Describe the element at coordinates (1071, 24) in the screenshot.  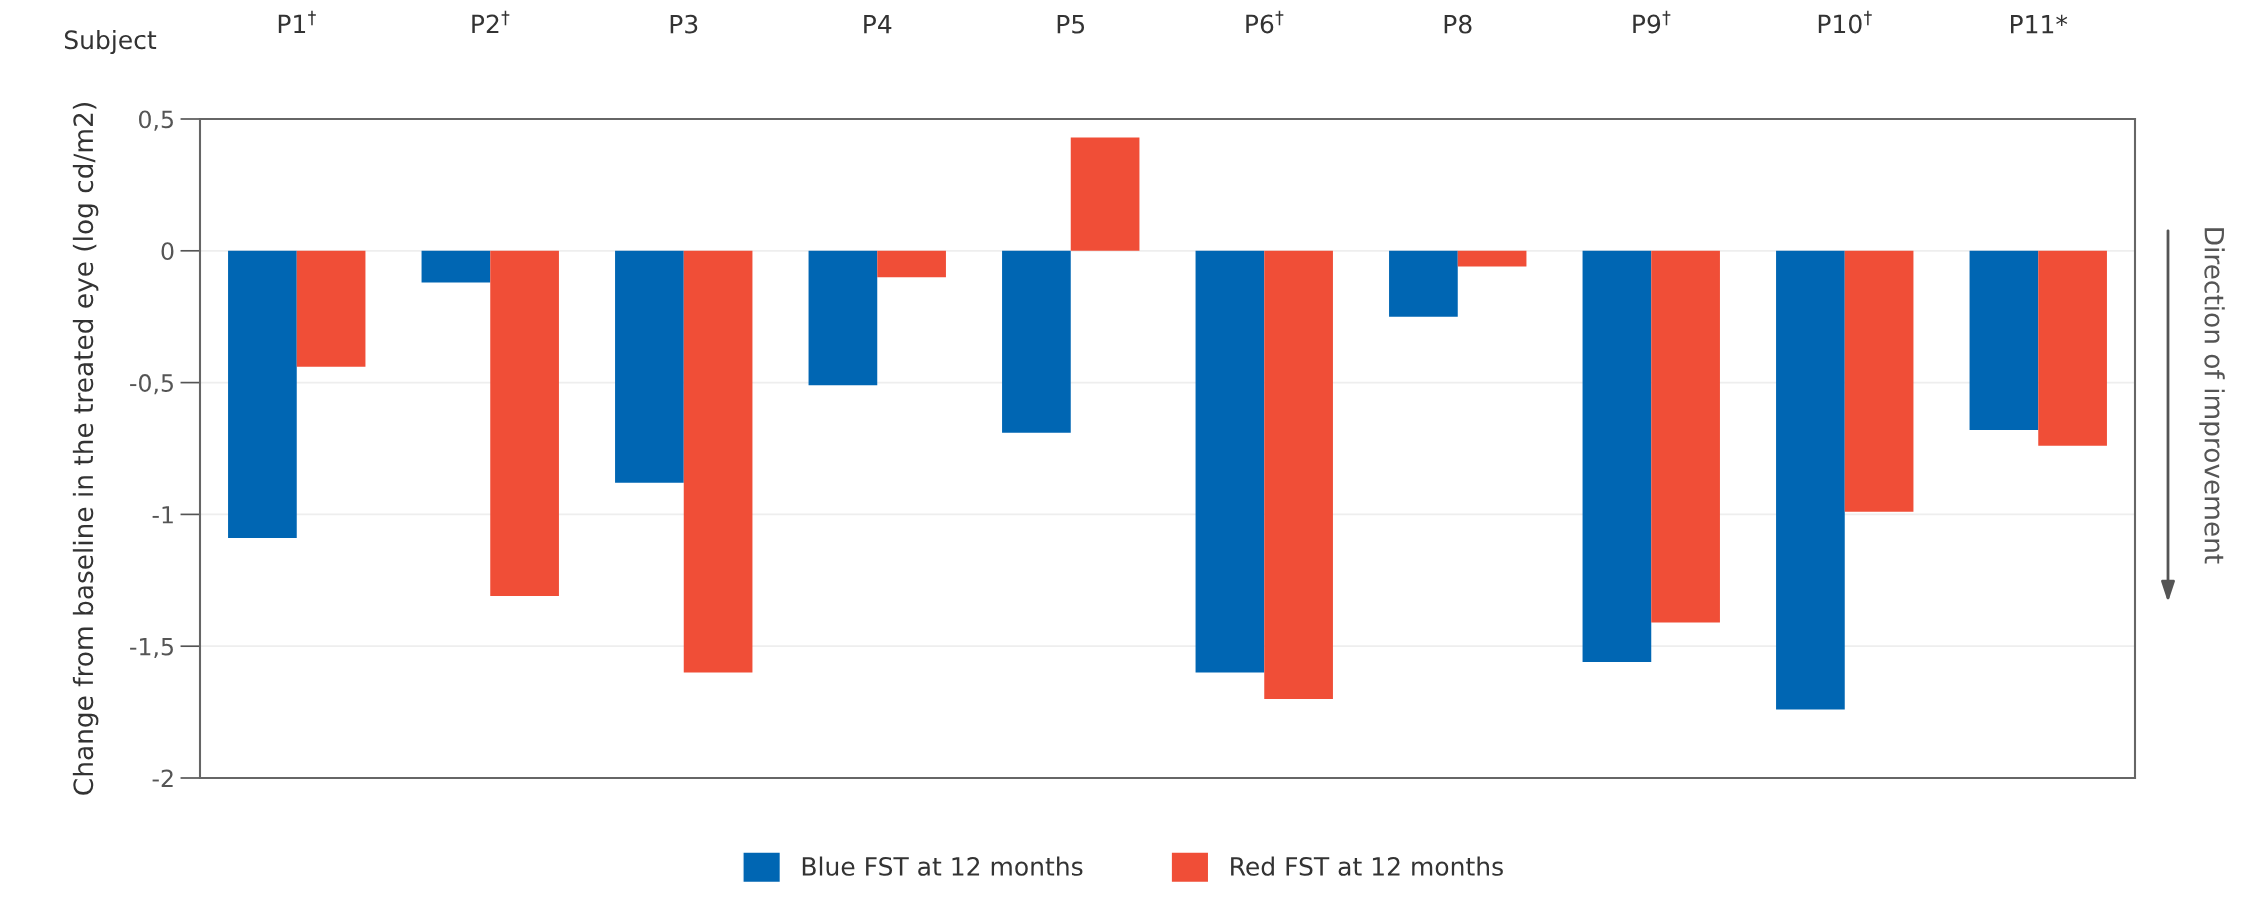
I see `x-tick-label: P5` at that location.